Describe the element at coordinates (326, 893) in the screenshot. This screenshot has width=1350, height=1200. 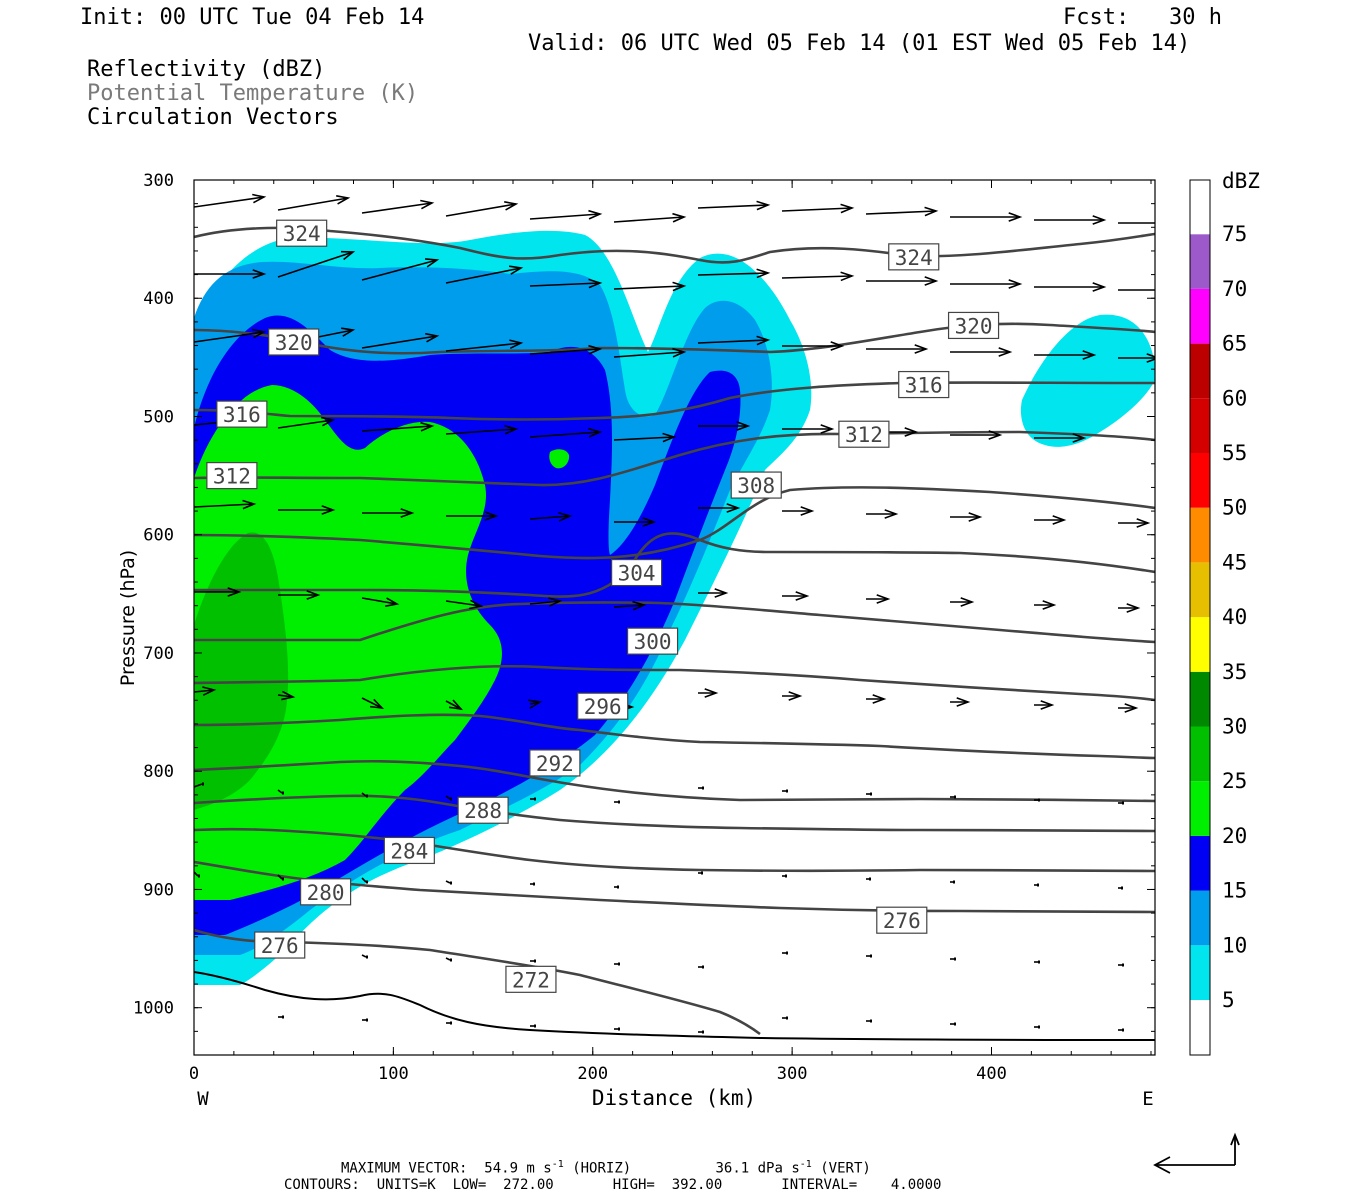
I see `svg-text: 280` at that location.